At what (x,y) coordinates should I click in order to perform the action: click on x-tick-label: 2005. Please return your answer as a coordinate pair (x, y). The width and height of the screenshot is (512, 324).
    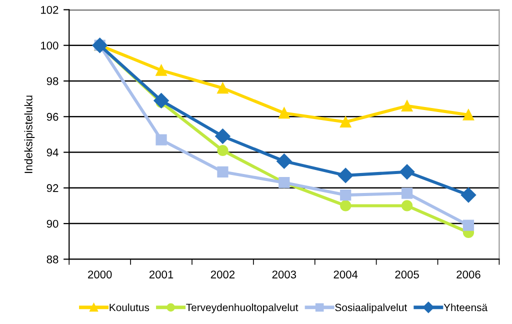
    Looking at the image, I should click on (407, 274).